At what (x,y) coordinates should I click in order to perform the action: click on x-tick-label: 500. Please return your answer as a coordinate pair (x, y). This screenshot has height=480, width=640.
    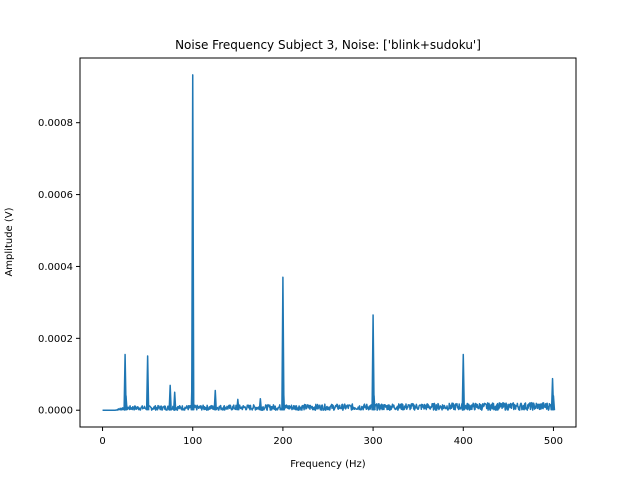
    Looking at the image, I should click on (553, 441).